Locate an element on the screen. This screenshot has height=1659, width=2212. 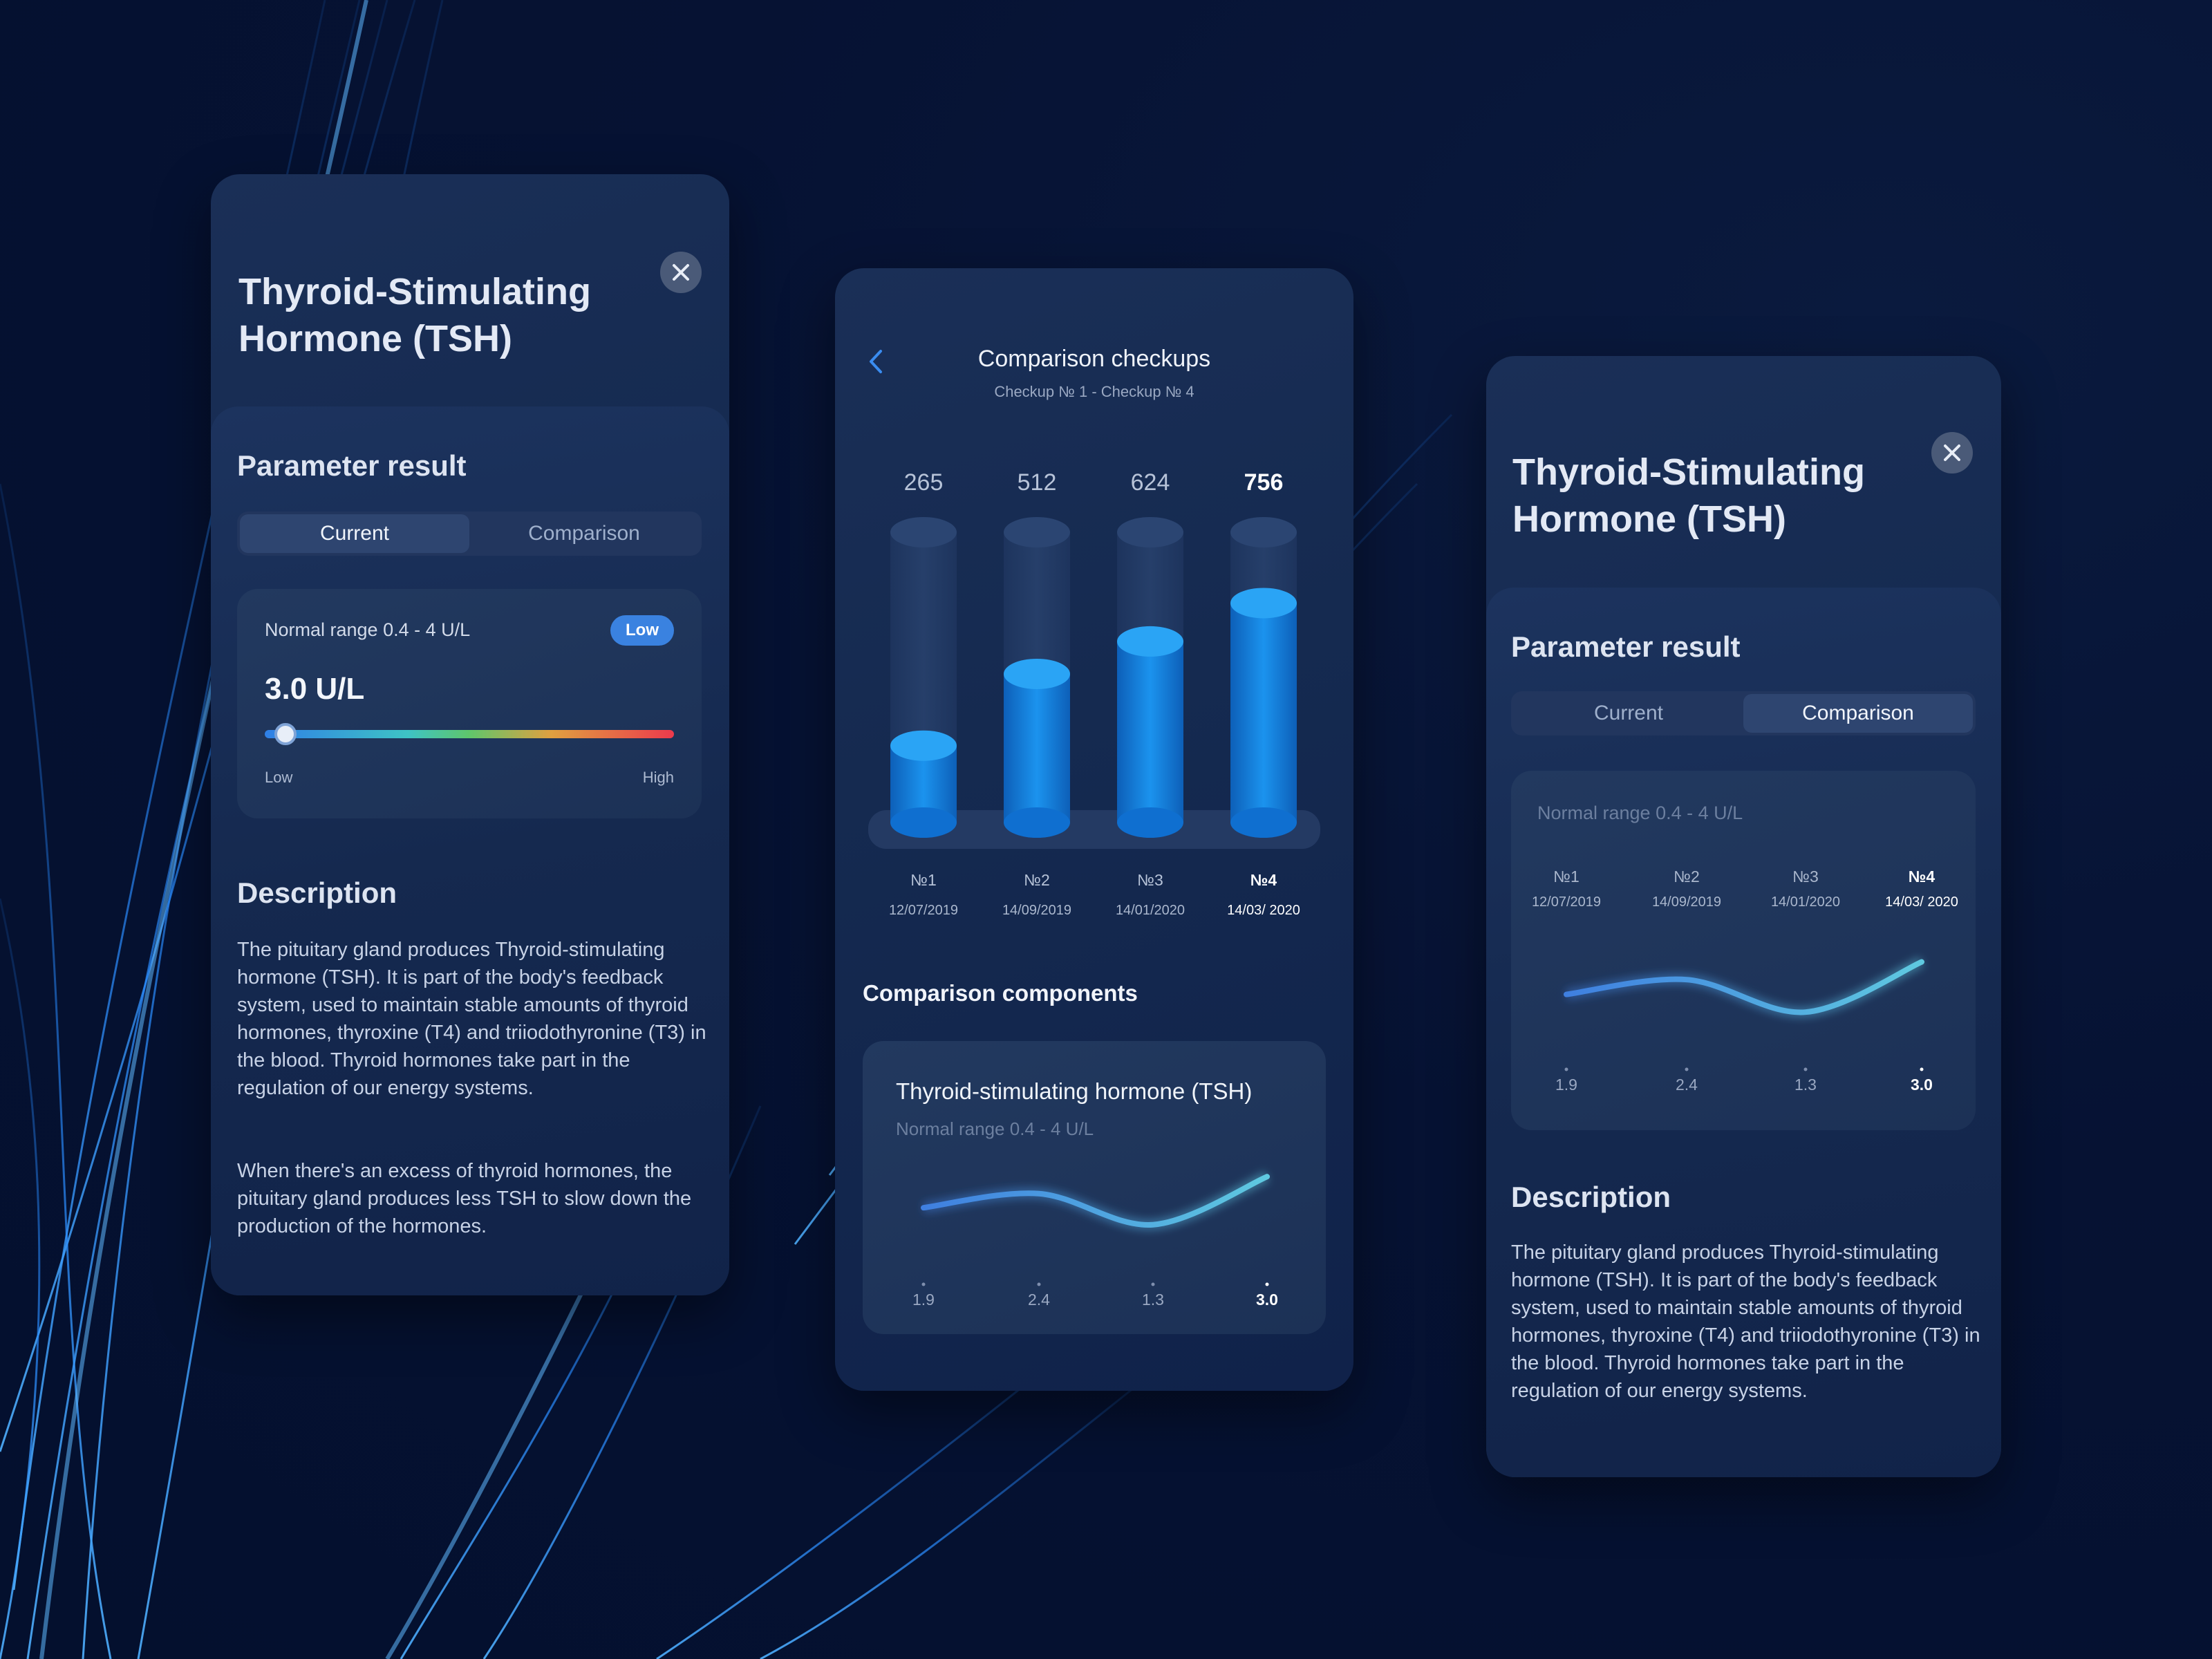
screen-subtitle: Checkup № 1 - Checkup № 4 is located at coordinates (1094, 392).